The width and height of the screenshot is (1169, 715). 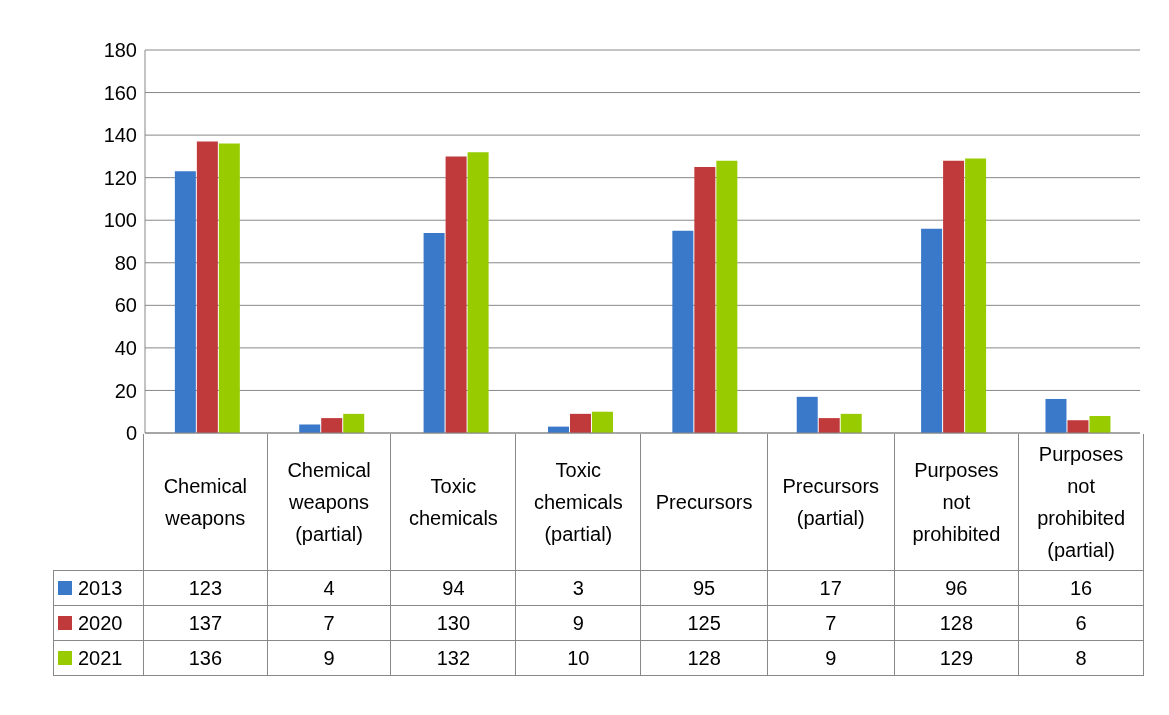 I want to click on x-tick-label: Chemical weapons, so click(x=205, y=502).